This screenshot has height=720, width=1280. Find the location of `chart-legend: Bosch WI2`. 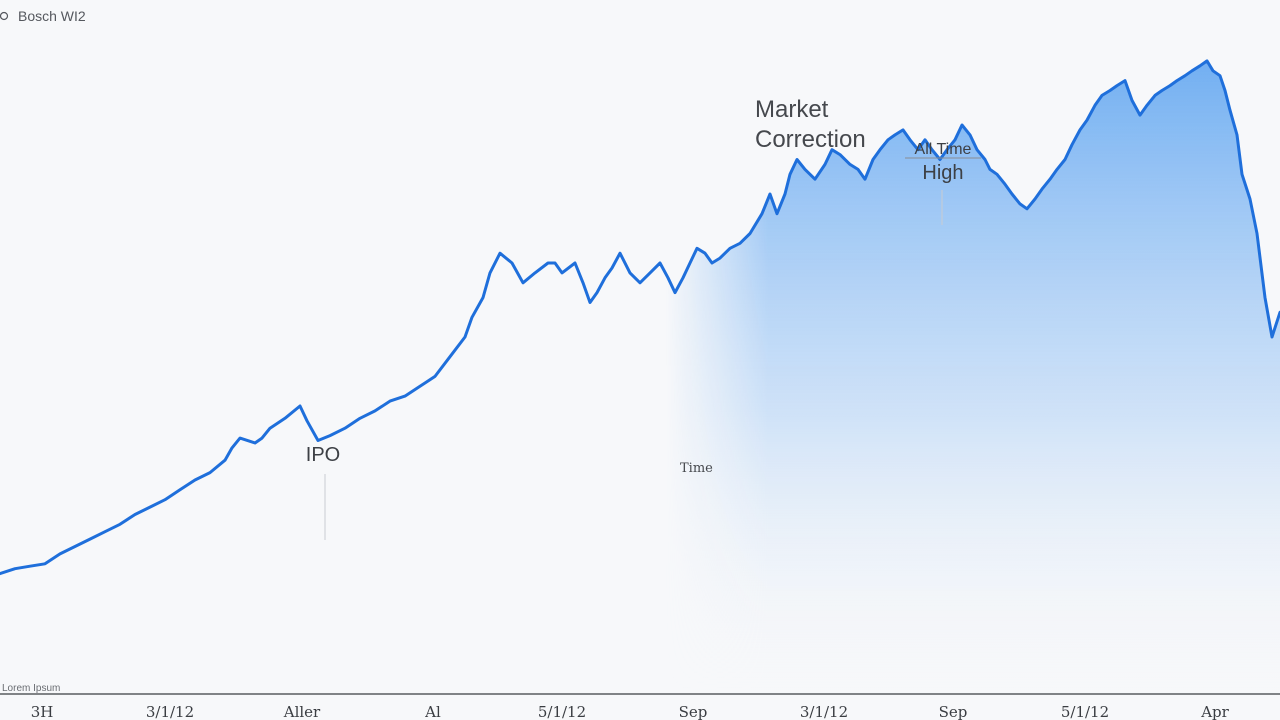

chart-legend: Bosch WI2 is located at coordinates (43, 16).